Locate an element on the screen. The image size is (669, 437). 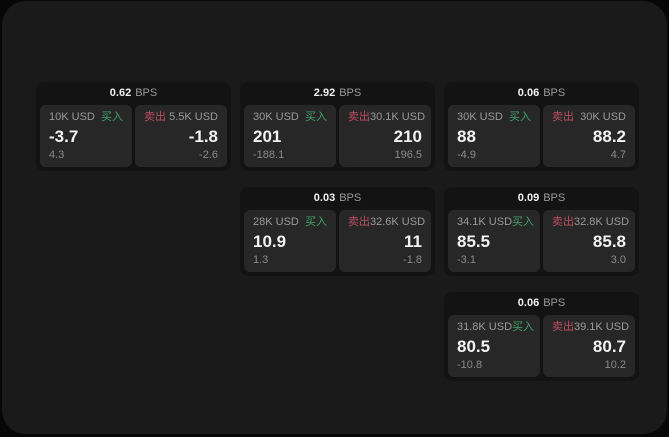
sell-amount-label: 30.1K USD is located at coordinates (398, 117).